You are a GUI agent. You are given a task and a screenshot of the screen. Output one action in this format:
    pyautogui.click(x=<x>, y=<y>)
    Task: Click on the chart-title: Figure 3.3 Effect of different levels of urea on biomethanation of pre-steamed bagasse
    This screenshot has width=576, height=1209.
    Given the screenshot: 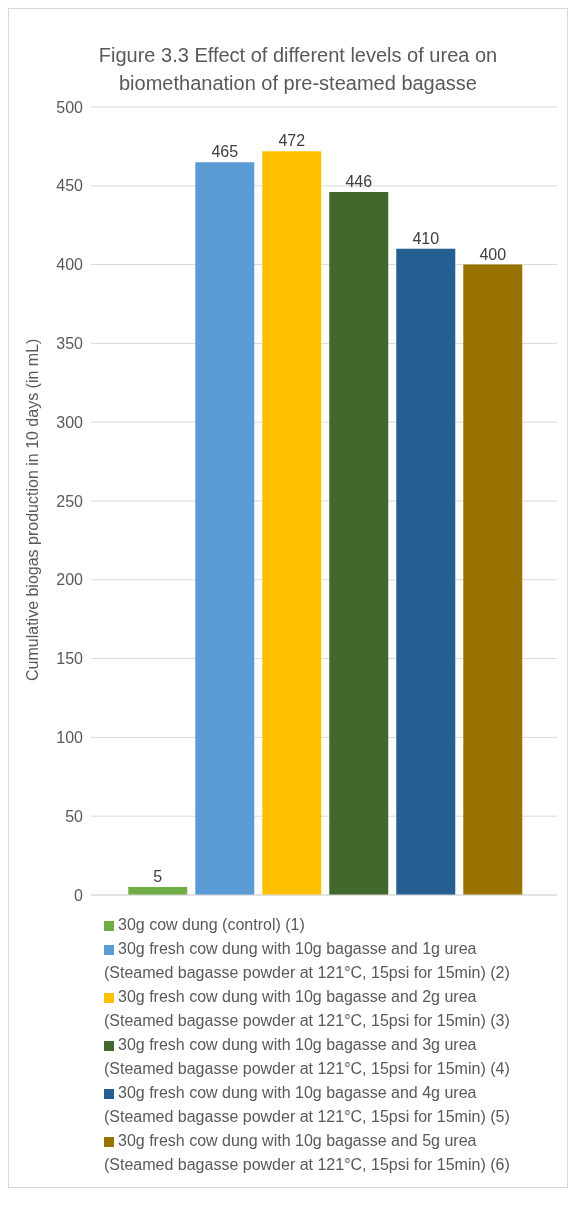 What is the action you would take?
    pyautogui.click(x=298, y=69)
    